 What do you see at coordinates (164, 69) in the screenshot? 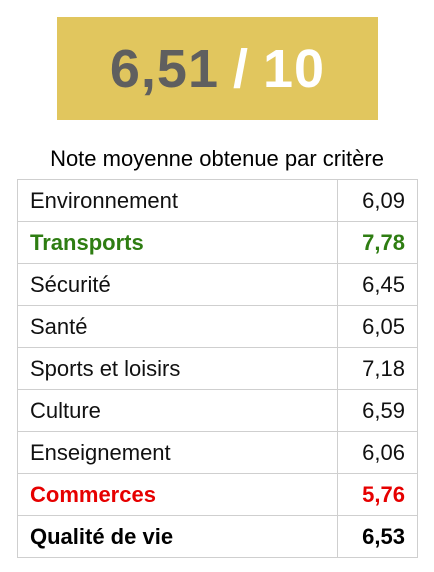
I see `score-value: 6,51` at bounding box center [164, 69].